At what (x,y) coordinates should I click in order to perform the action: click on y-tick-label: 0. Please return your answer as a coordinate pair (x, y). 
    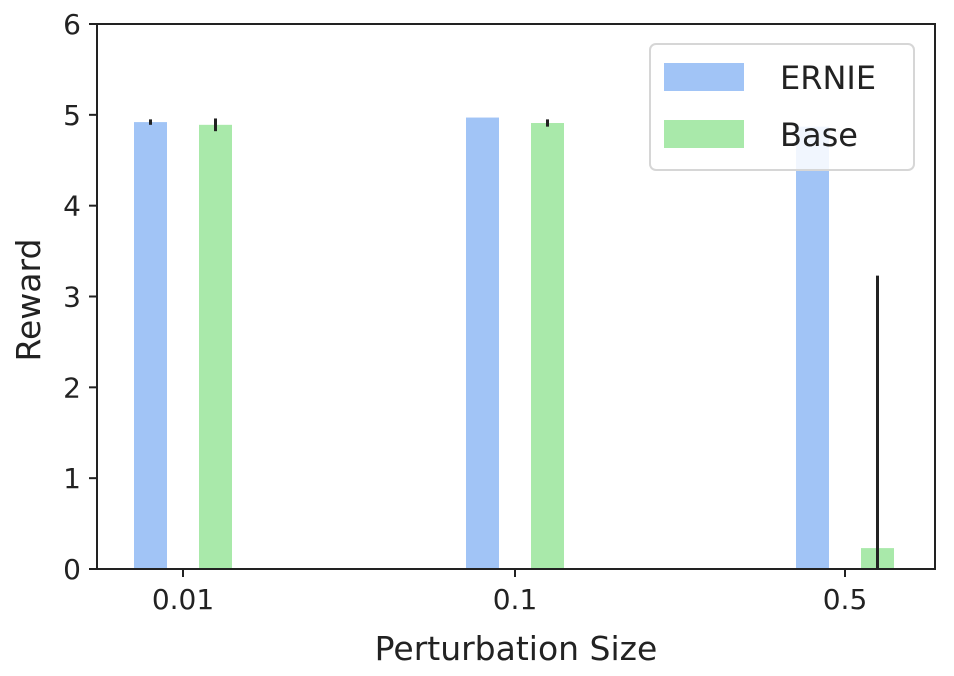
    Looking at the image, I should click on (72, 569).